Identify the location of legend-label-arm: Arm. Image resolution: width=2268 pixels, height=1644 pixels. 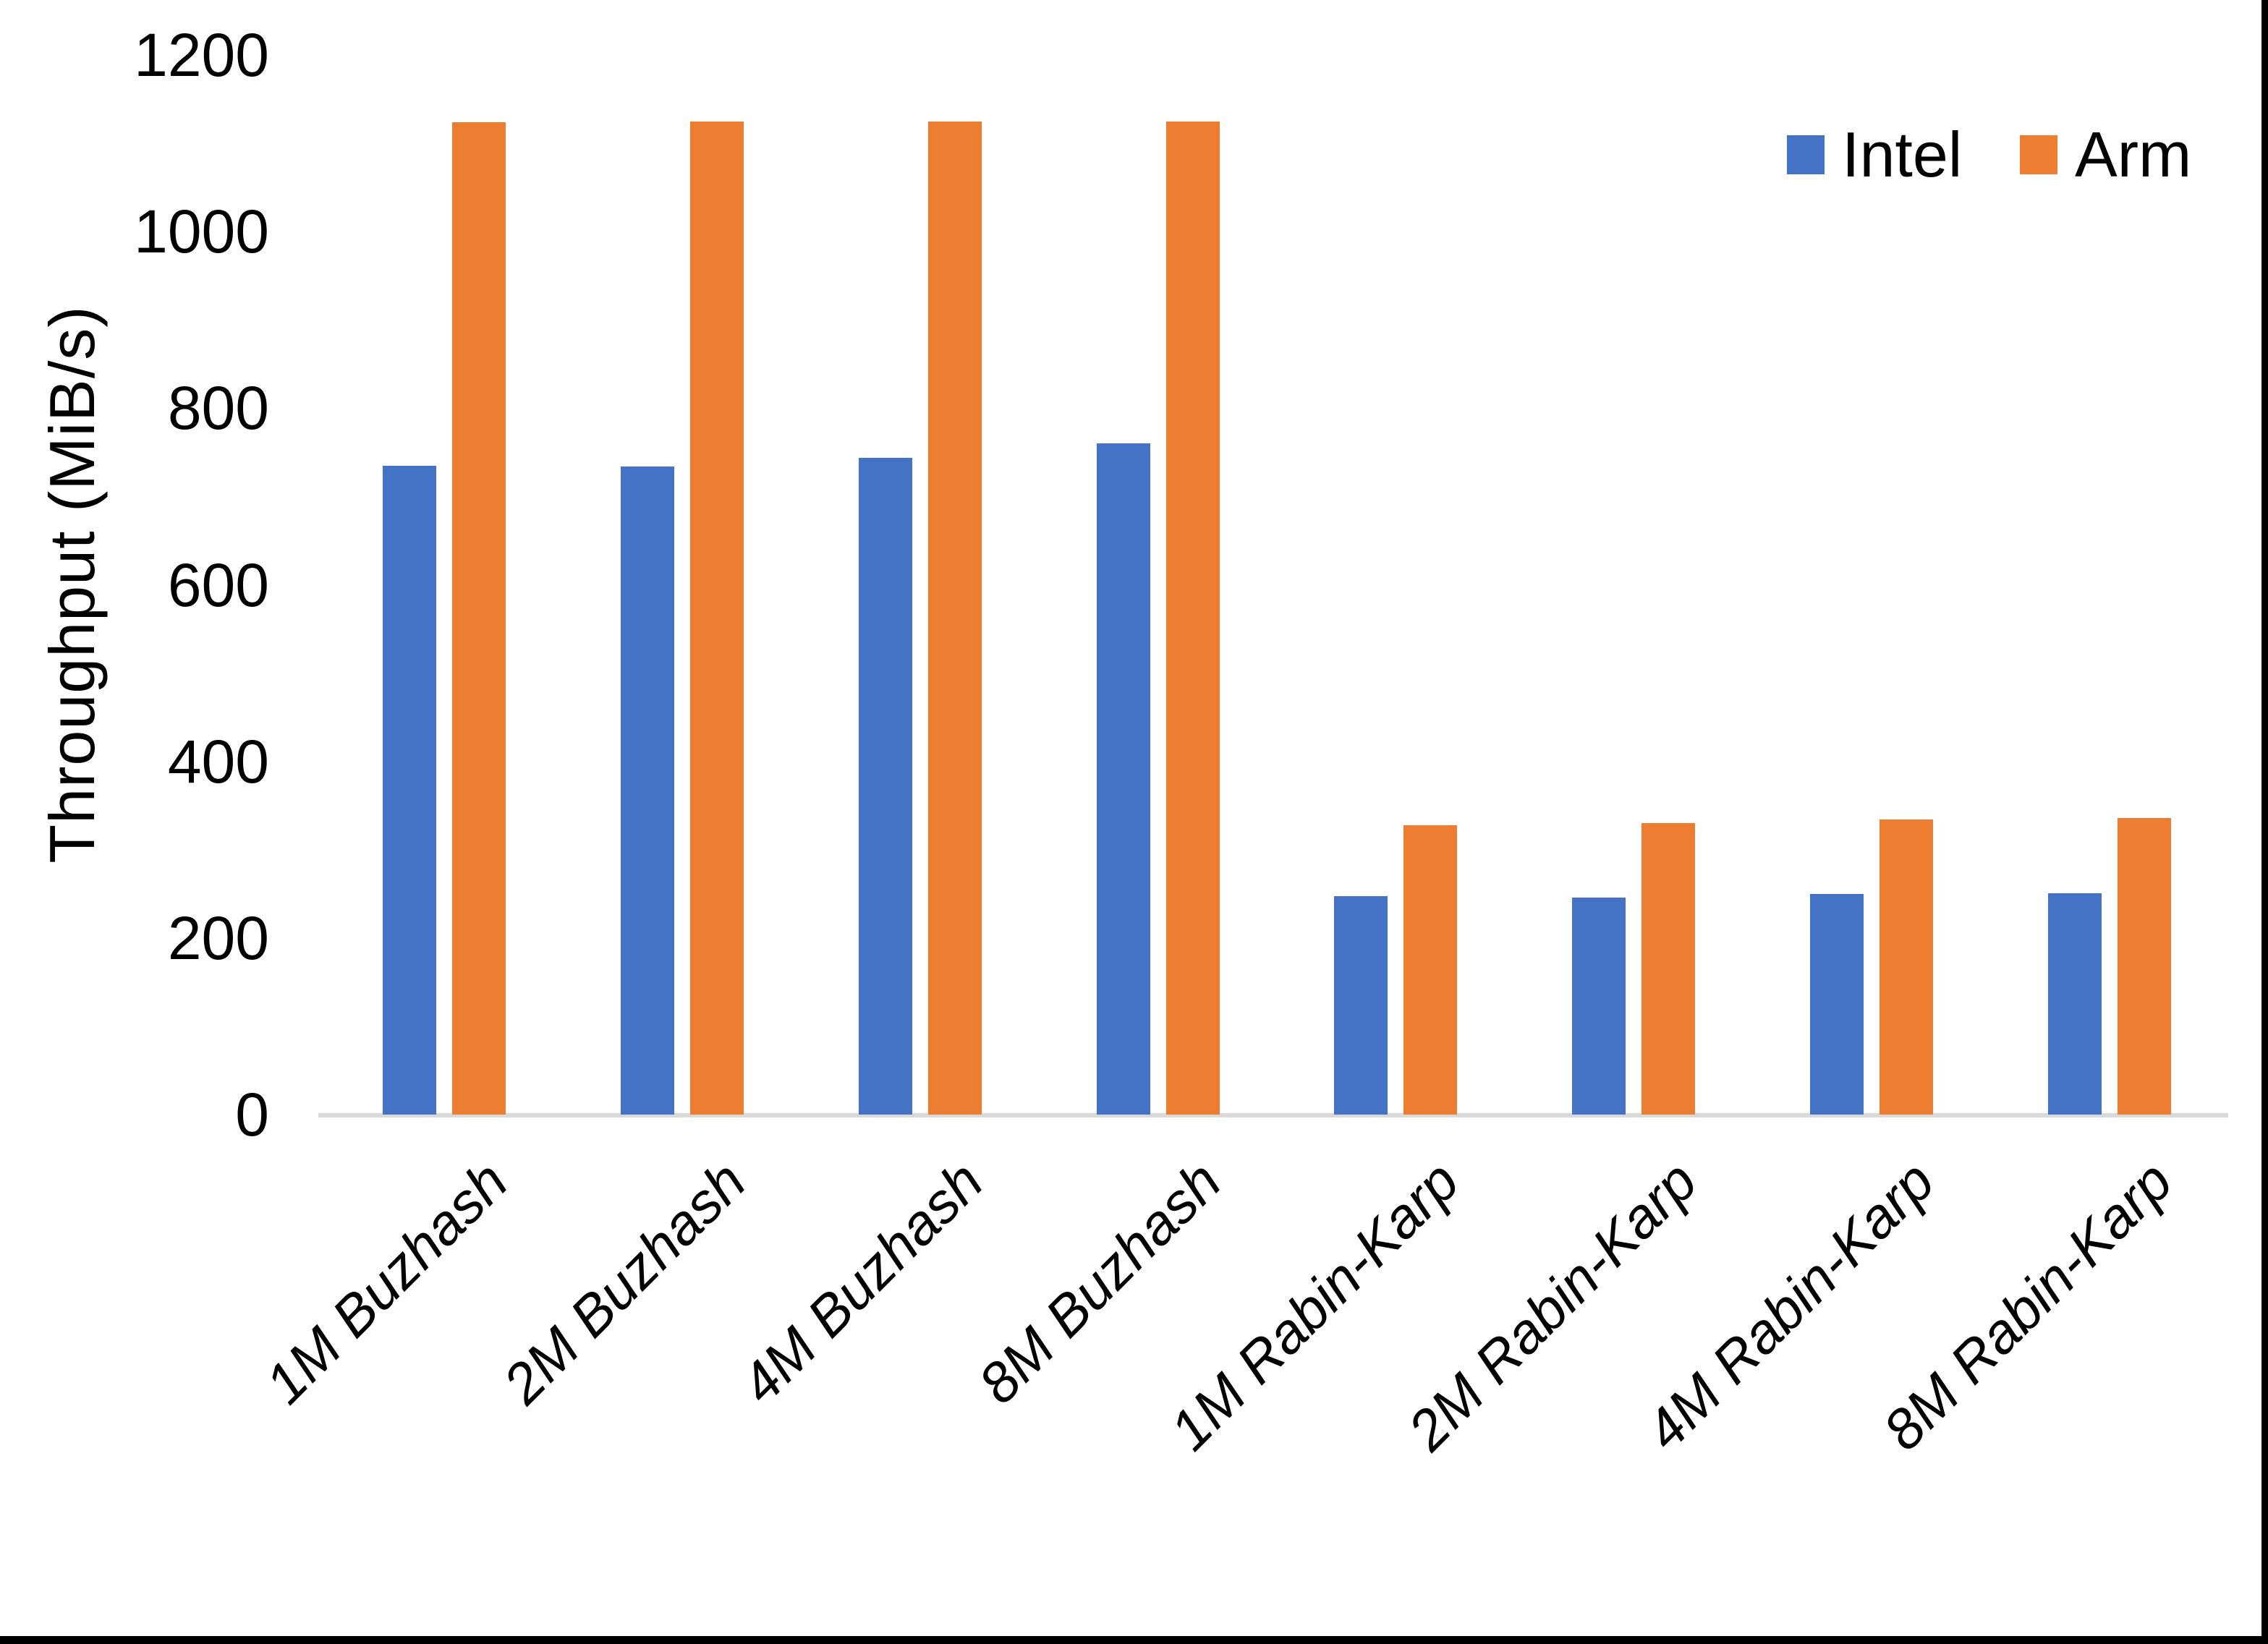
(2133, 154).